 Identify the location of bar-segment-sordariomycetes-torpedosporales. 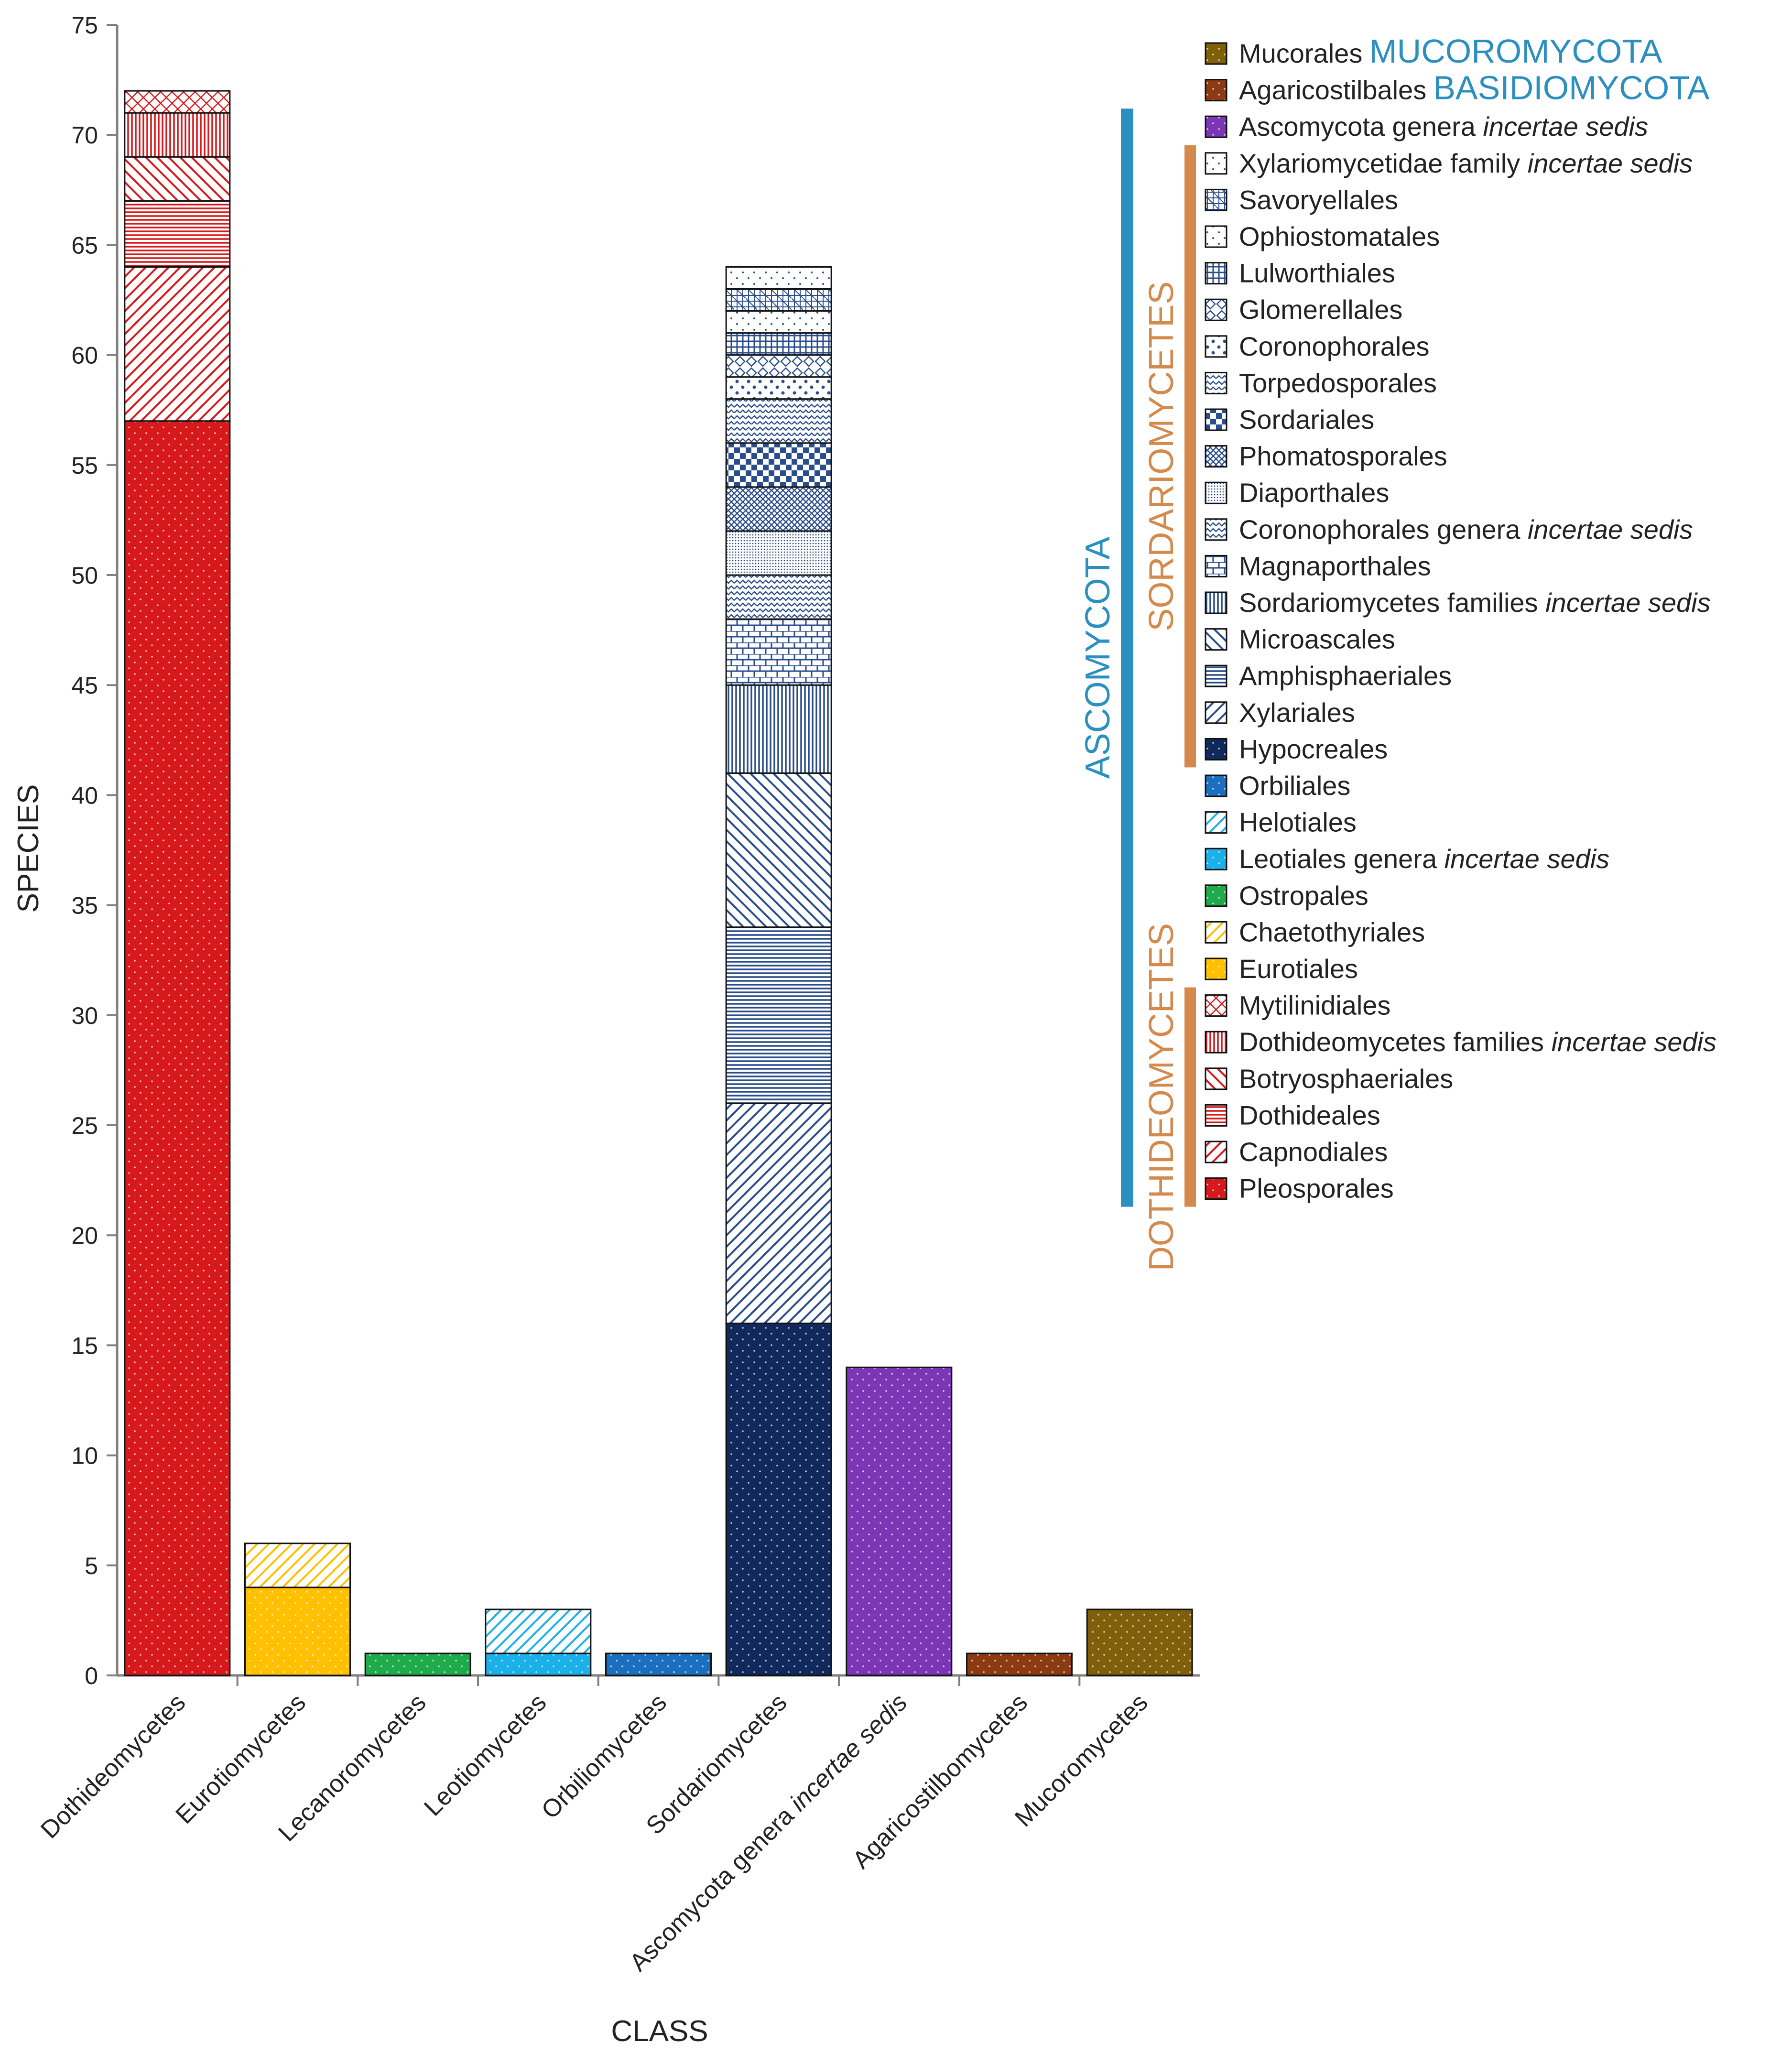
(778, 421).